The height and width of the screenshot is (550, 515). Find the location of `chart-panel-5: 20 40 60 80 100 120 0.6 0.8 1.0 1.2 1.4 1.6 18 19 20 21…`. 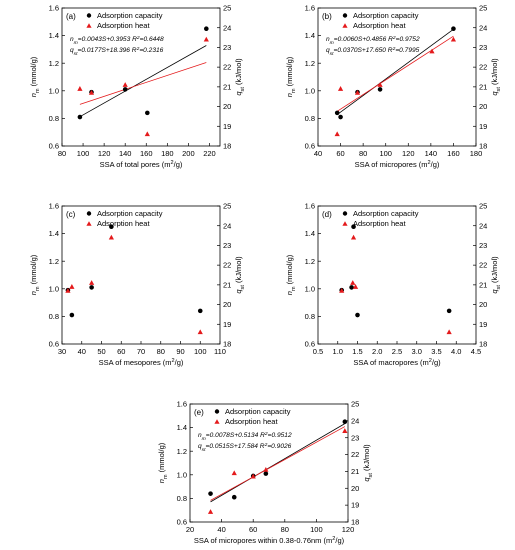

chart-panel-5: 20 40 60 80 100 120 0.6 0.8 1.0 1.2 1.4 1.6 18 19 20 21… is located at coordinates (265, 472).